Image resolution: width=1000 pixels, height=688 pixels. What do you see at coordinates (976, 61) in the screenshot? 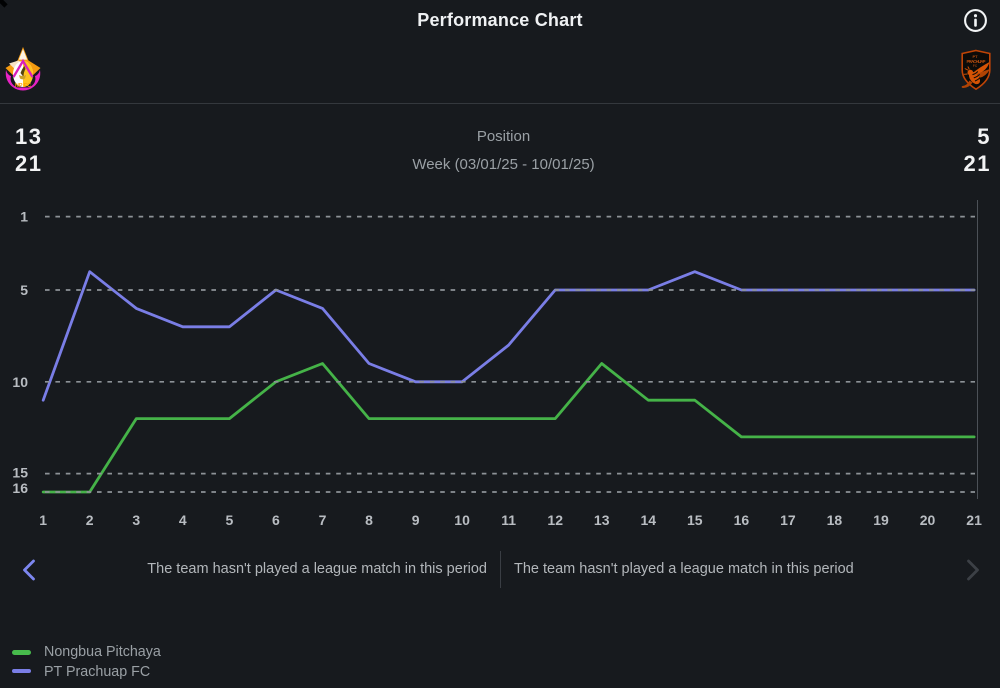
I see `svg-text: PRACHUAP` at bounding box center [976, 61].